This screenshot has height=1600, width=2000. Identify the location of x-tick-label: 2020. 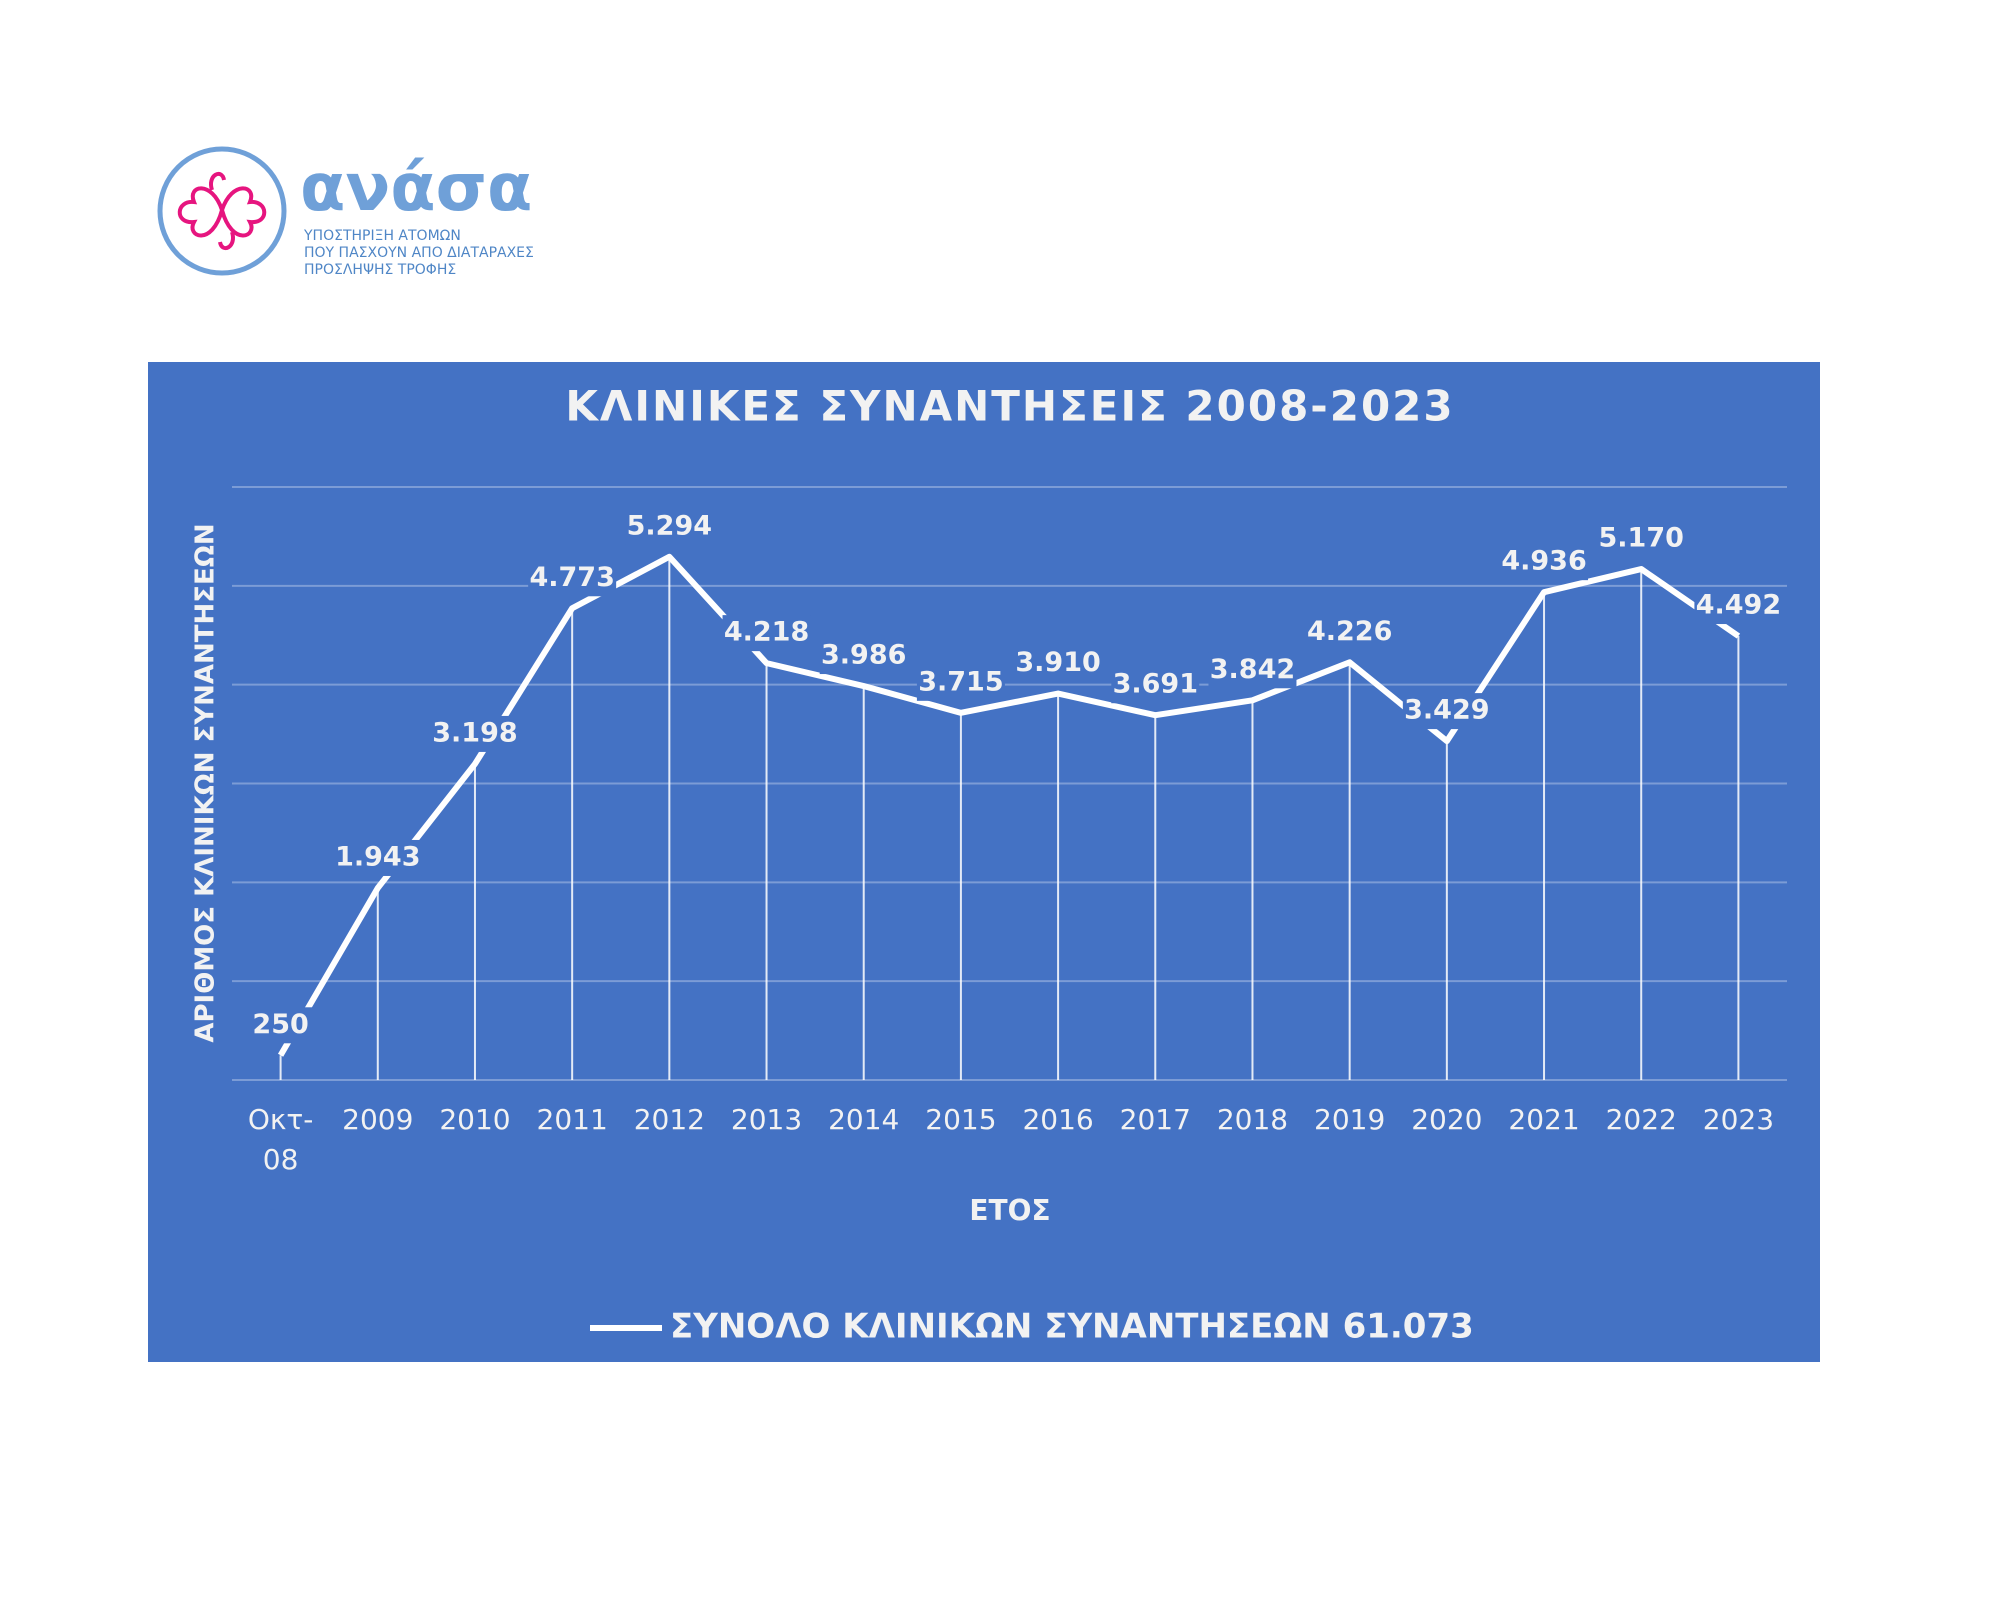
(1446, 1119).